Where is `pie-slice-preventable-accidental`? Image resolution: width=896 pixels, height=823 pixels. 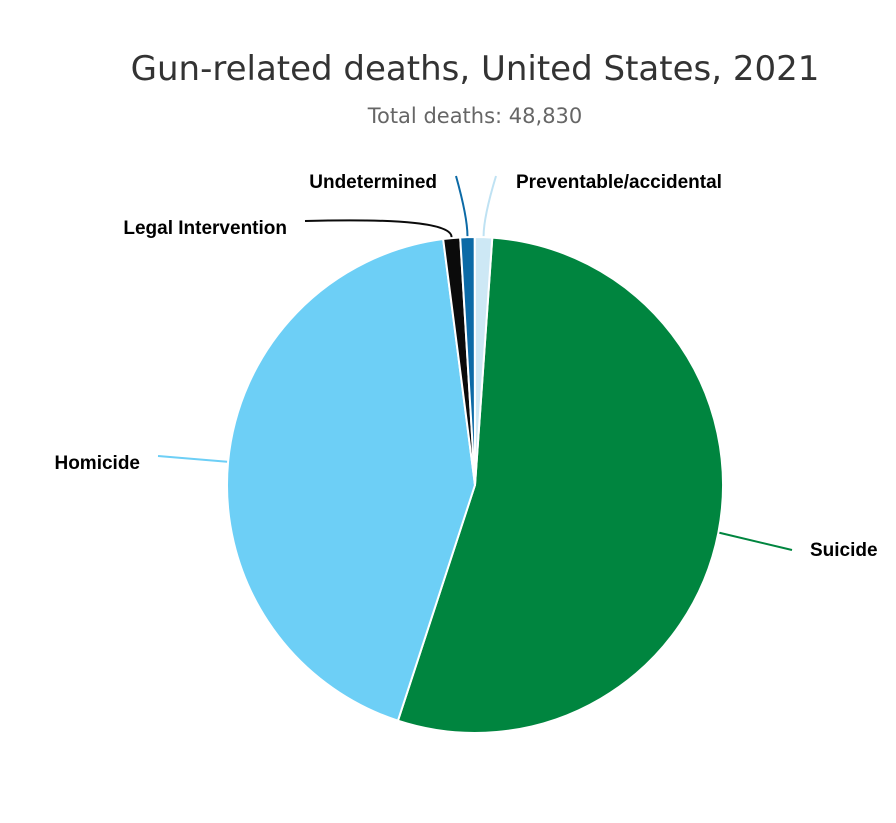 pie-slice-preventable-accidental is located at coordinates (483, 360).